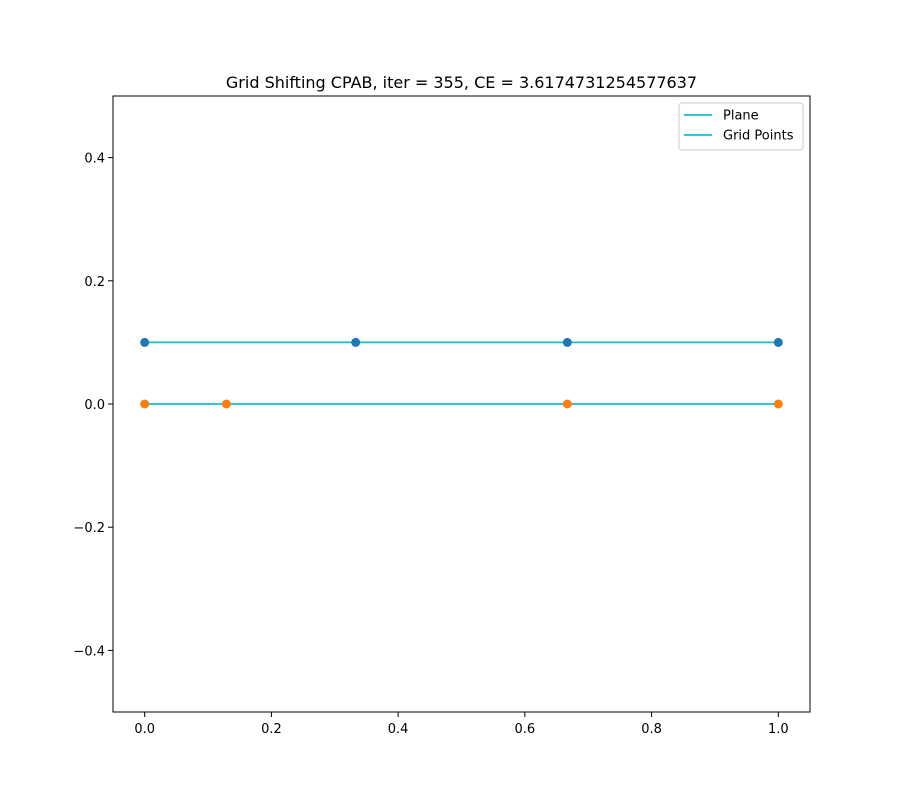  I want to click on y-tick-label: −0.4, so click(89, 651).